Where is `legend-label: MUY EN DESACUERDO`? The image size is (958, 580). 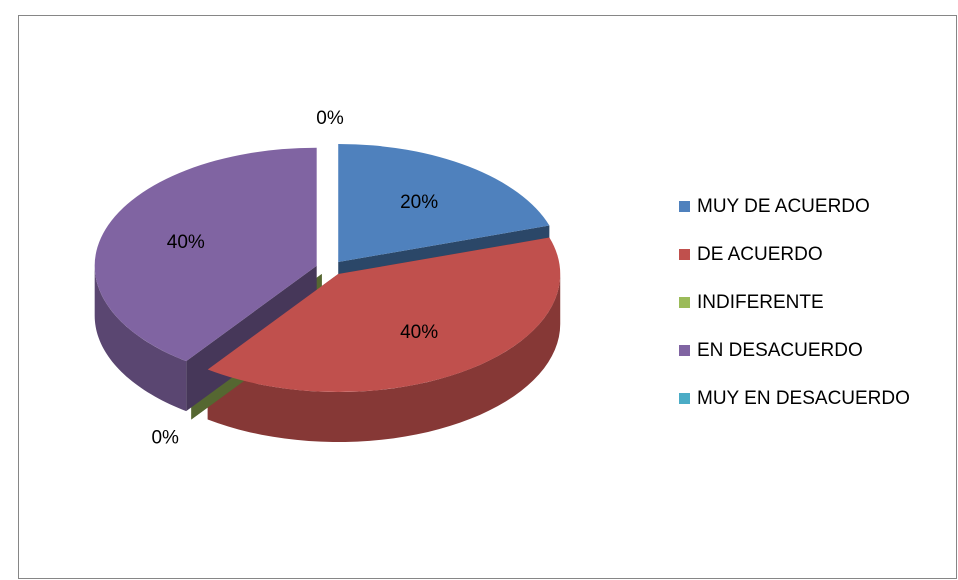
legend-label: MUY EN DESACUERDO is located at coordinates (803, 398).